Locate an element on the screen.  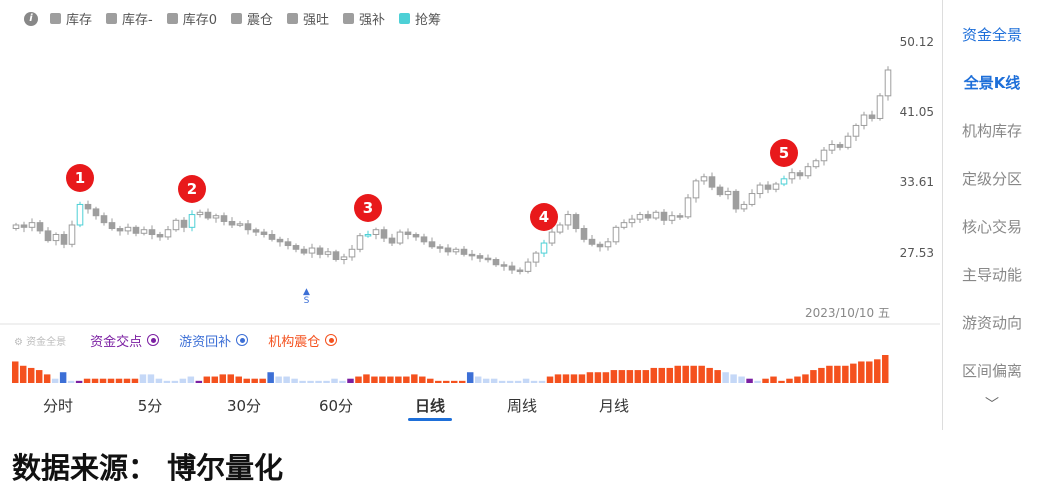
event-marker: 5 is located at coordinates (784, 152).